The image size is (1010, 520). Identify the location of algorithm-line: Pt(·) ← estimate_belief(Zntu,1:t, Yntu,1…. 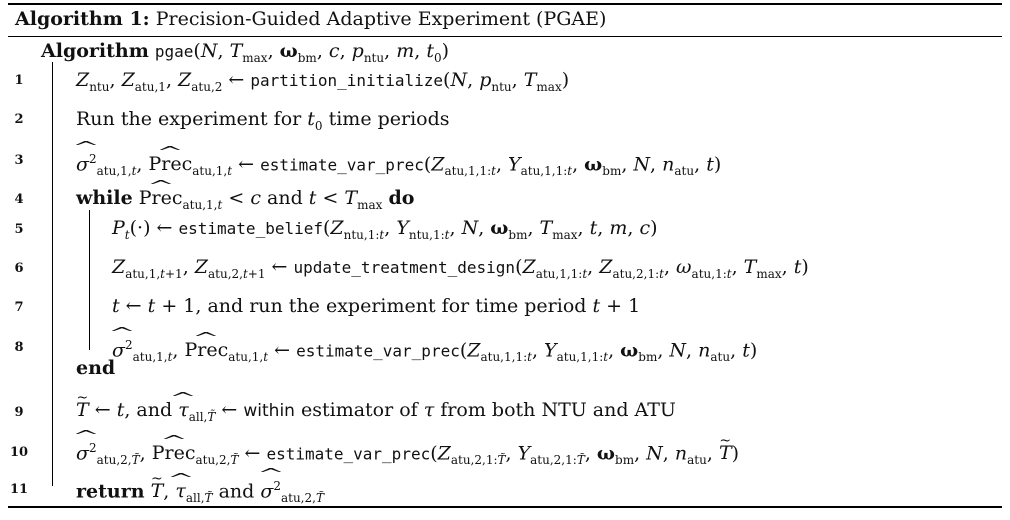
(385, 229).